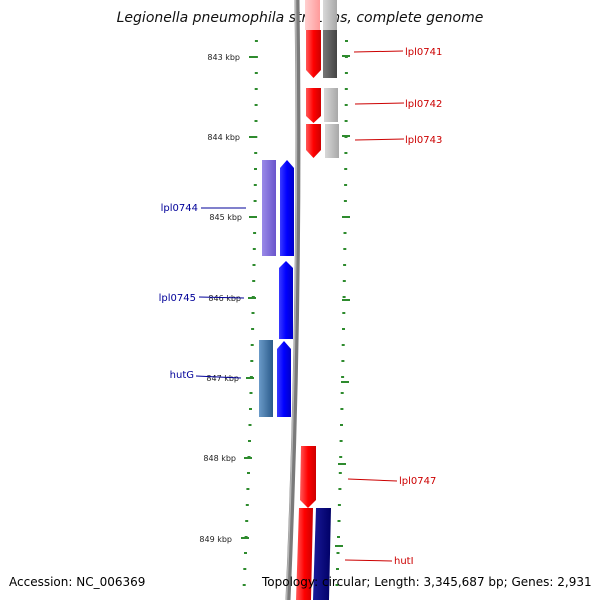 This screenshot has height=600, width=600. I want to click on feature-top-gray, so click(330, 15).